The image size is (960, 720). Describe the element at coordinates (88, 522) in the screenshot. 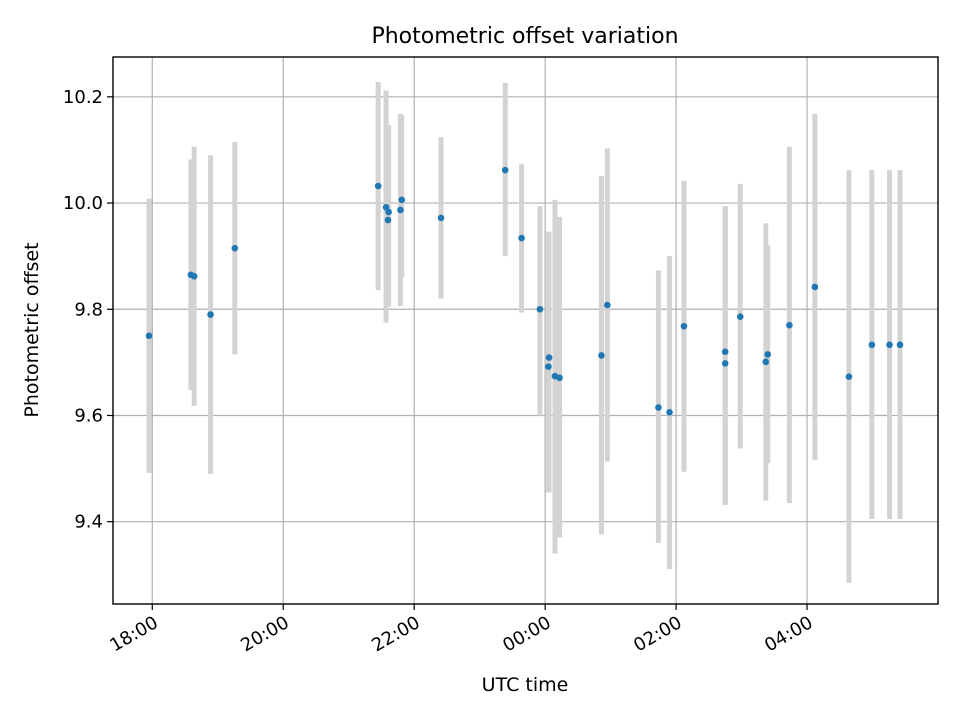

I see `y-tick-label: 9.4` at that location.